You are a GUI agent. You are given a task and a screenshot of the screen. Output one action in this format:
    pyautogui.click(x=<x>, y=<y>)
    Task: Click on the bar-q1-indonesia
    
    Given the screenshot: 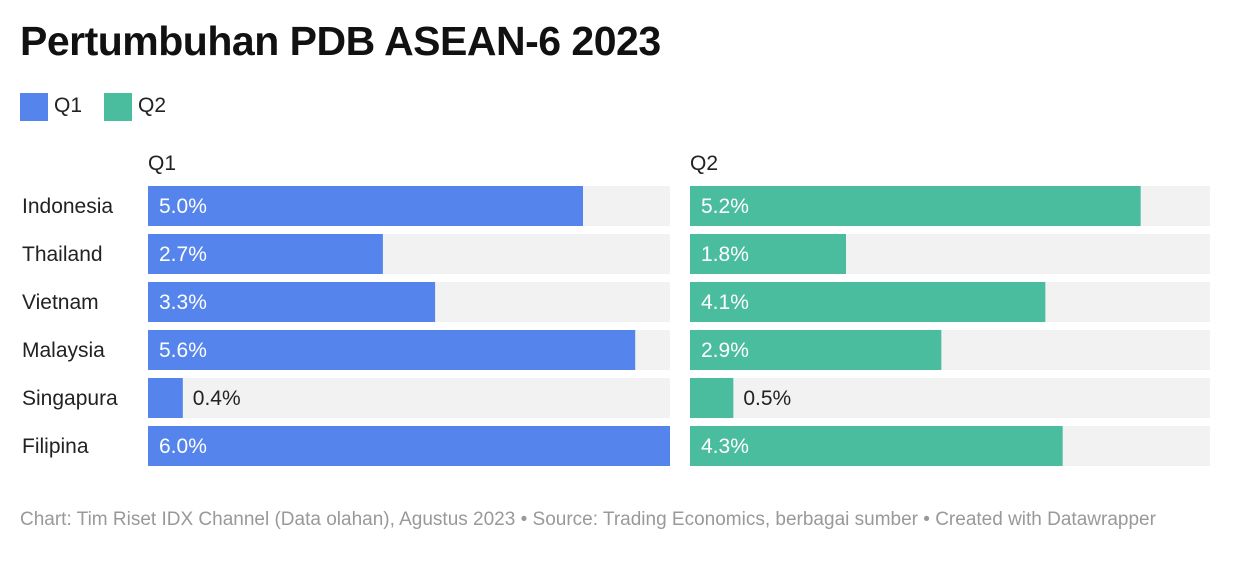 What is the action you would take?
    pyautogui.click(x=365, y=206)
    